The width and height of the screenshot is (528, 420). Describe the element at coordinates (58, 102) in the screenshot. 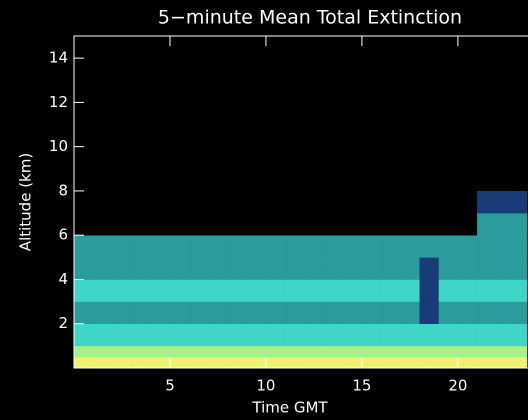

I see `y-tick-label: 12` at that location.